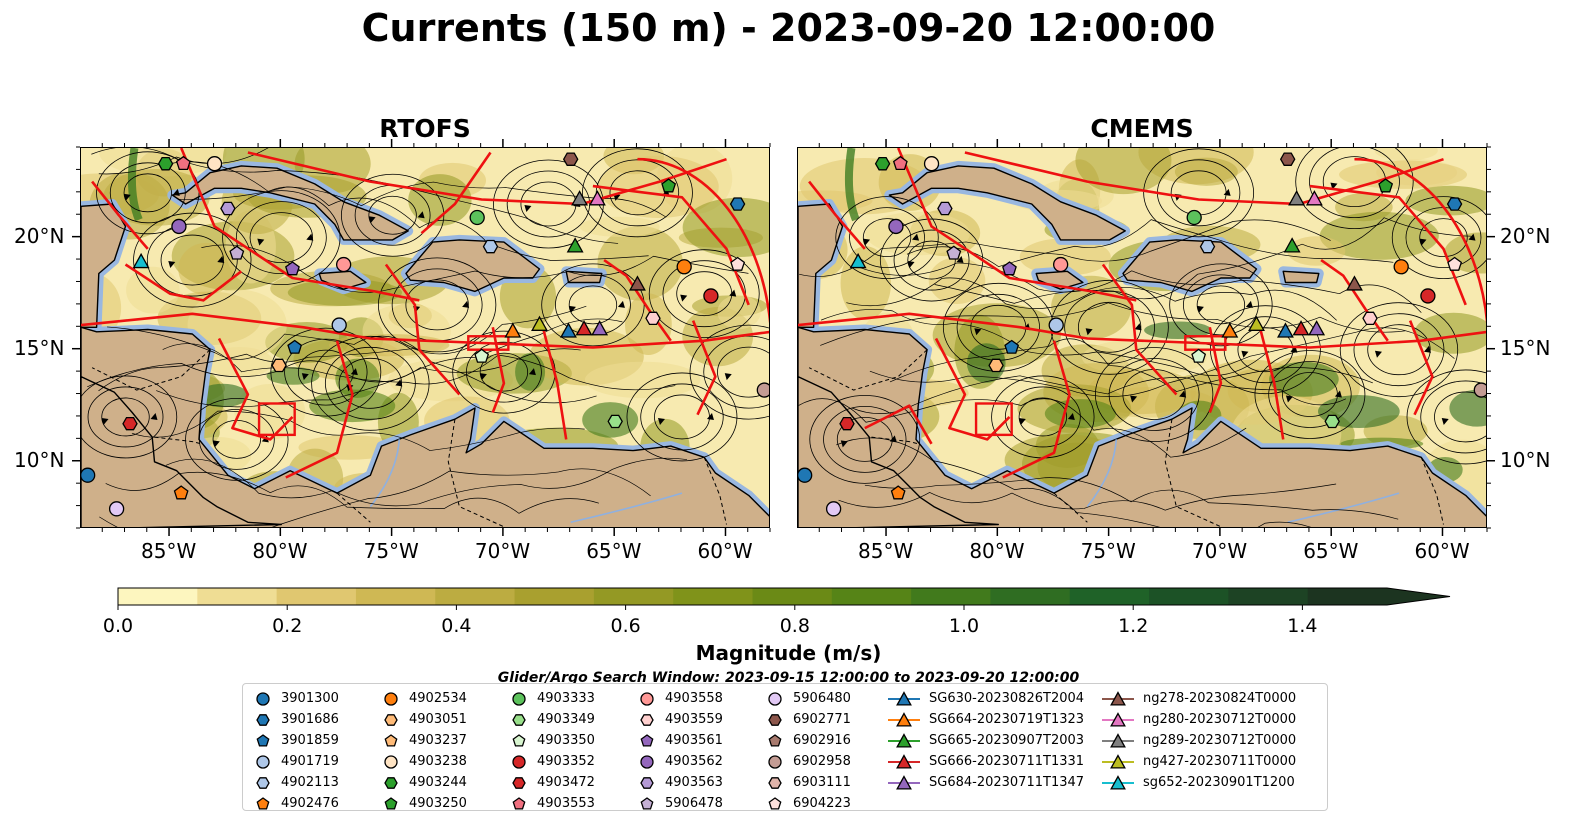 The width and height of the screenshot is (1577, 829). I want to click on legend-entry-label: ng280-20230712T0000, so click(1220, 719).